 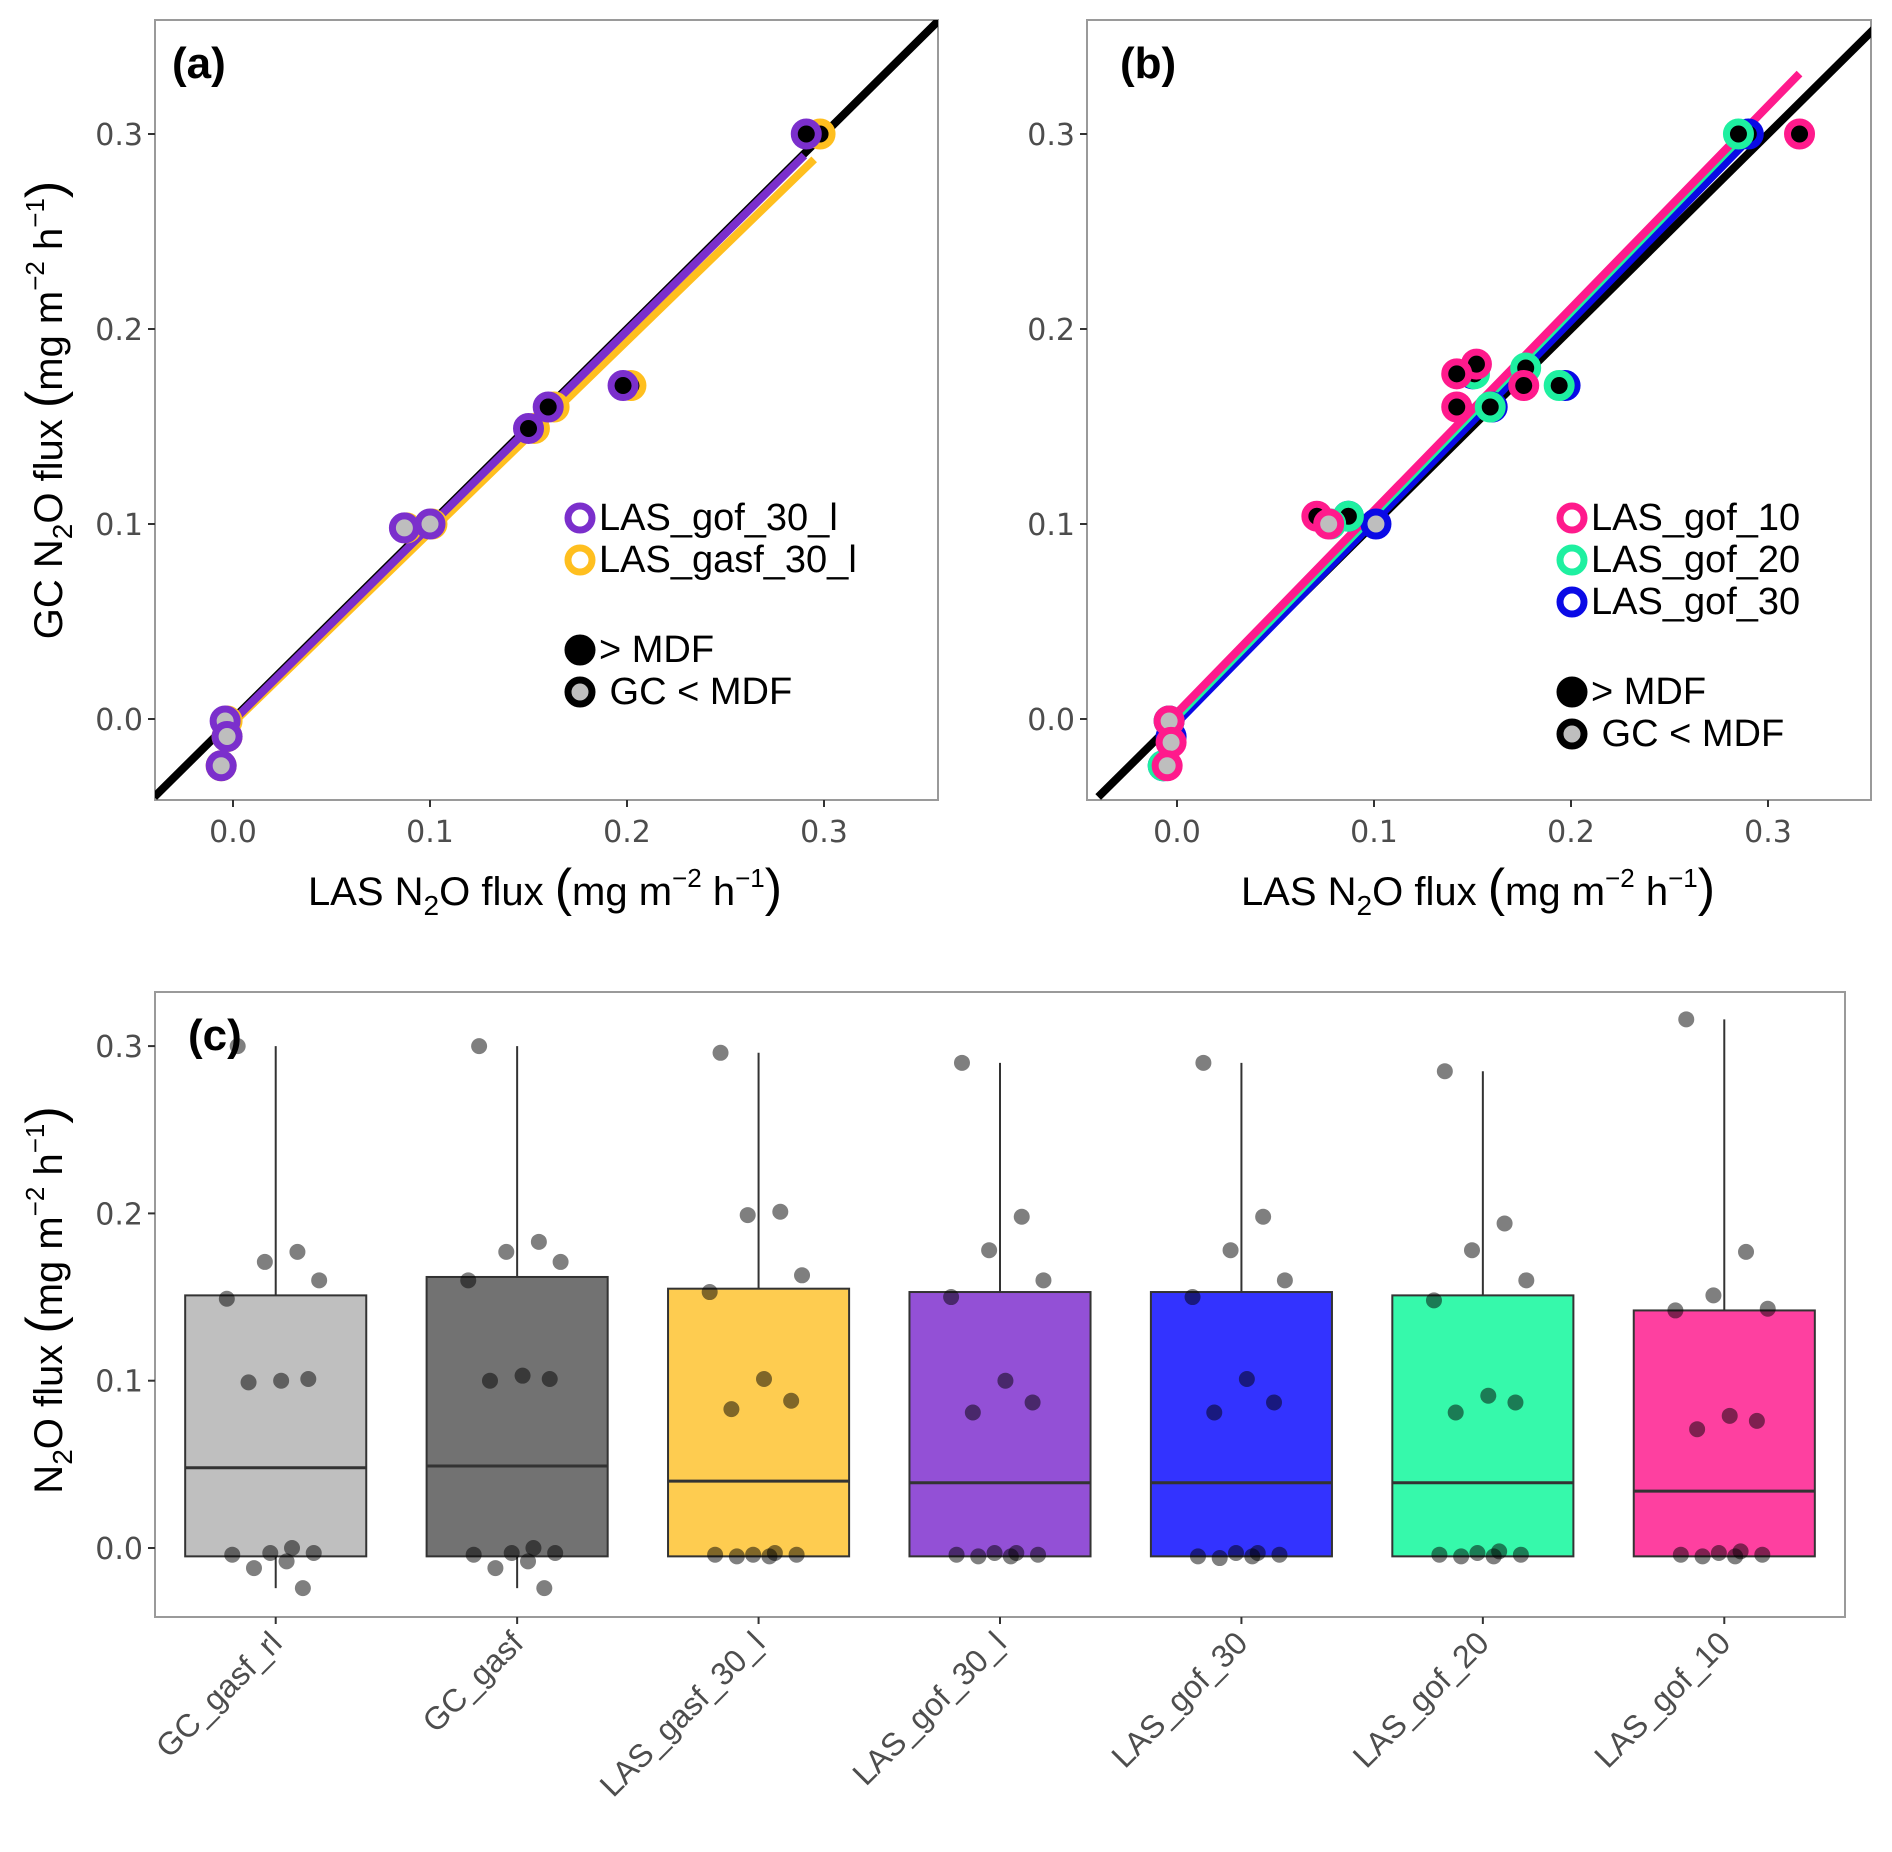 What do you see at coordinates (728, 560) in the screenshot?
I see `legend-label: LAS_gasf_30_l` at bounding box center [728, 560].